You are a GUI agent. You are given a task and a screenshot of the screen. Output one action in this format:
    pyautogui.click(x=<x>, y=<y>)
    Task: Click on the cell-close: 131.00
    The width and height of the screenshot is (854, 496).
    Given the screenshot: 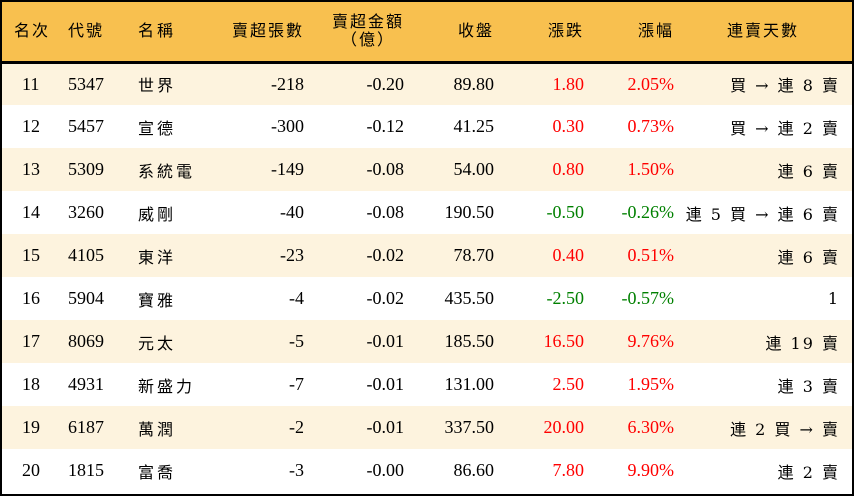 What is the action you would take?
    pyautogui.click(x=469, y=384)
    